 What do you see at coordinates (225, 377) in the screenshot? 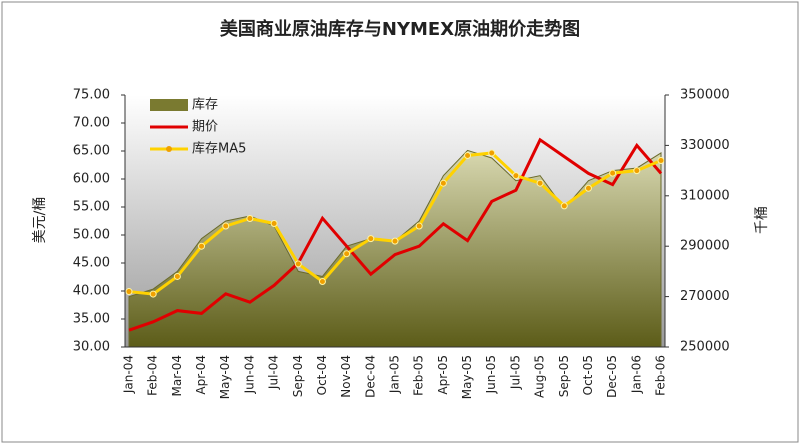
I see `x-tick-label: May-04` at bounding box center [225, 377].